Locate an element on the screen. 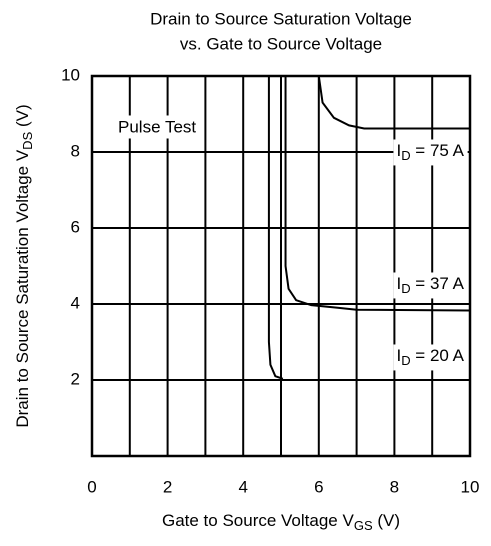 Image resolution: width=491 pixels, height=546 pixels. series-label-rest: = 20 A is located at coordinates (438, 355).